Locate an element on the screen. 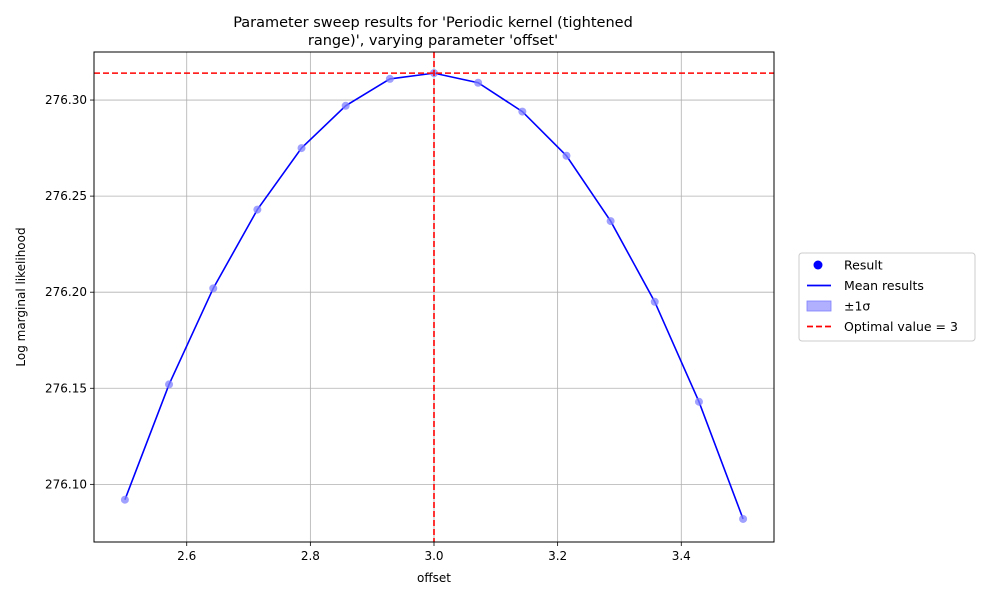 Image resolution: width=1000 pixels, height=600 pixels. y-tick-label: 276.30 is located at coordinates (66, 100).